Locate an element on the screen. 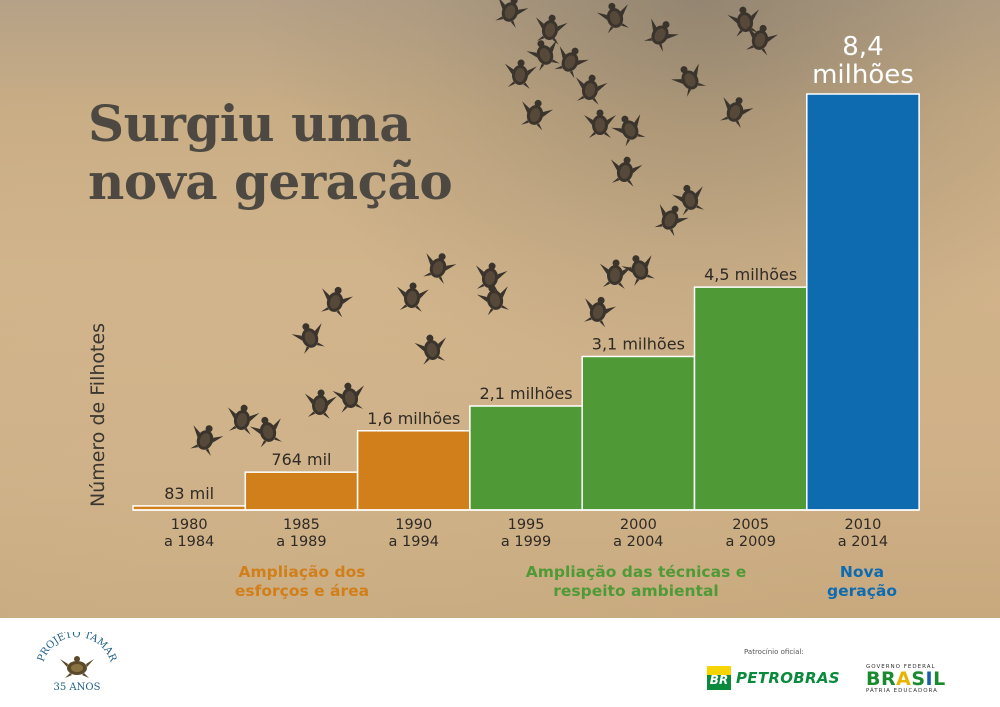 The height and width of the screenshot is (707, 1000). brasil-government-logo: GOVERNO FEDERAL BRASIL PÁTRIA EDUCADORA is located at coordinates (908, 679).